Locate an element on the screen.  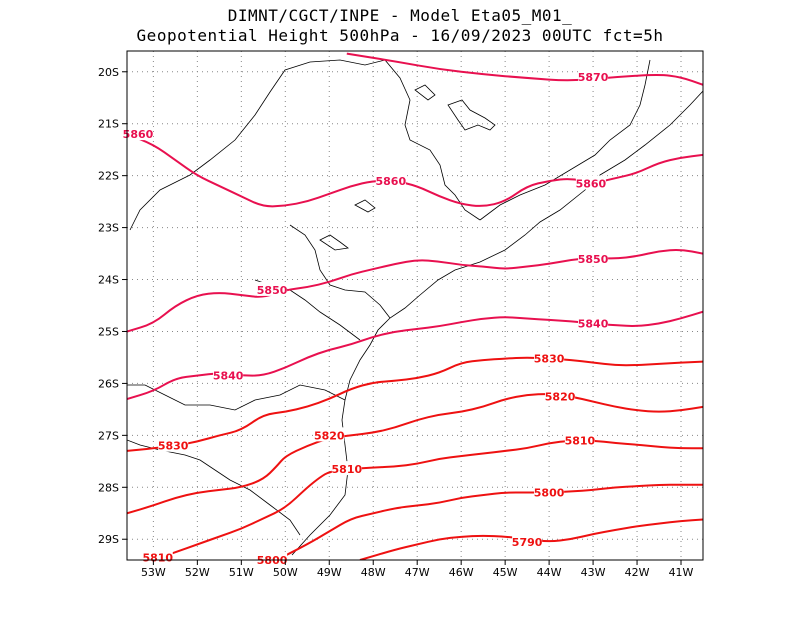
y-tick-label: 23S is located at coordinates (108, 228).